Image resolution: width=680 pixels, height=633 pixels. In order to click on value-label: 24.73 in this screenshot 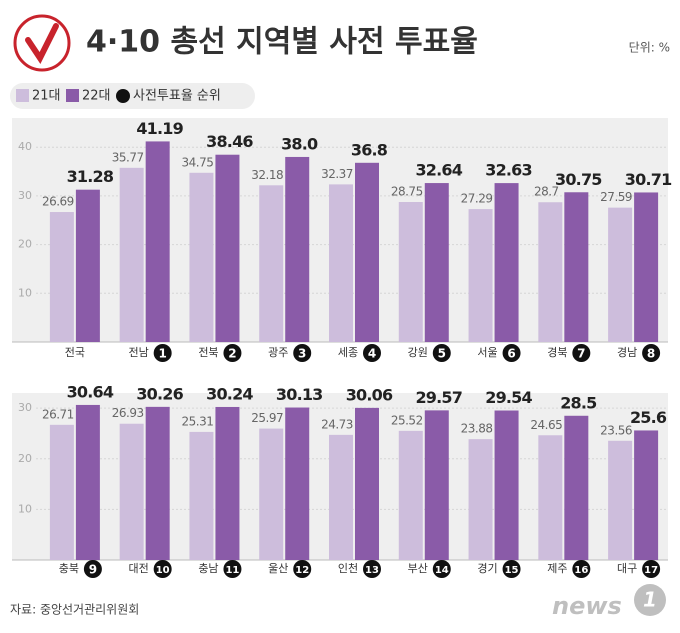, I will do `click(337, 424)`.